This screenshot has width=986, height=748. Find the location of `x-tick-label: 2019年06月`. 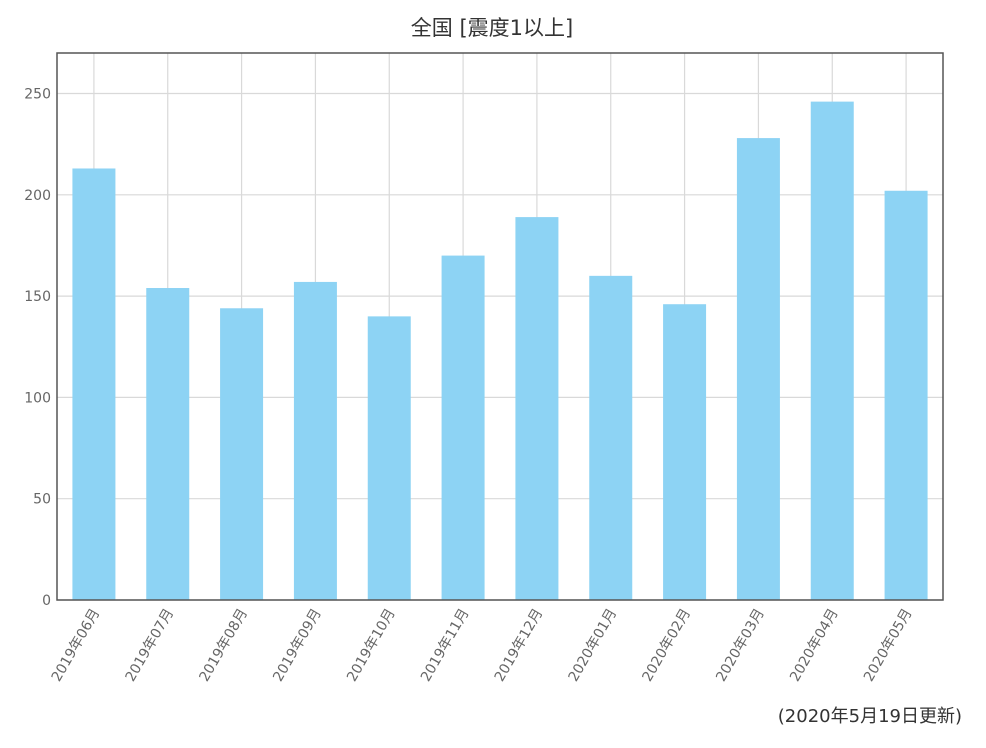

x-tick-label: 2019年06月 is located at coordinates (76, 645).